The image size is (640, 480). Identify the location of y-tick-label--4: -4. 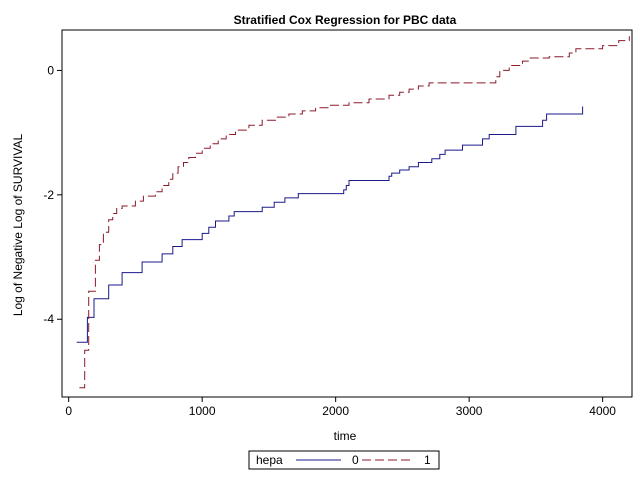
(48, 319).